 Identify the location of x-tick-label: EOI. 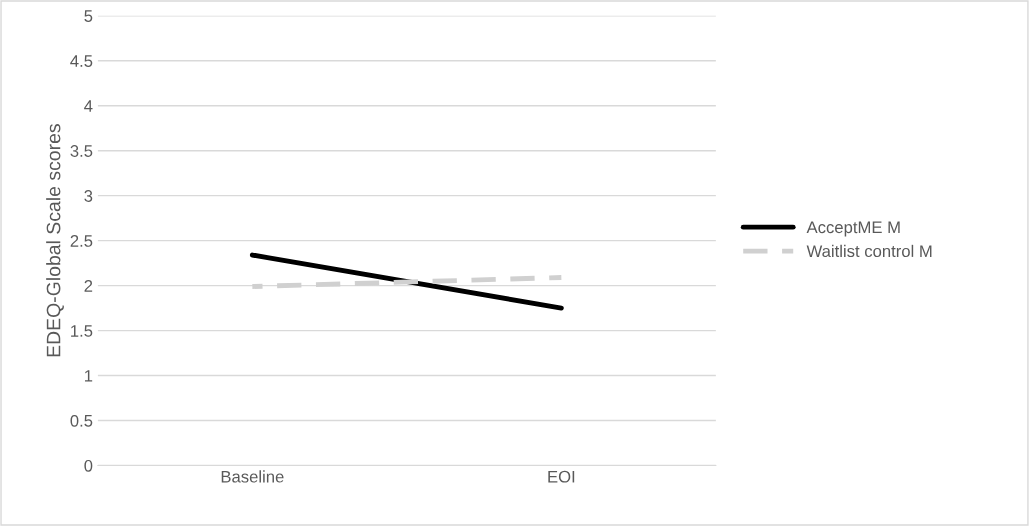
(561, 476).